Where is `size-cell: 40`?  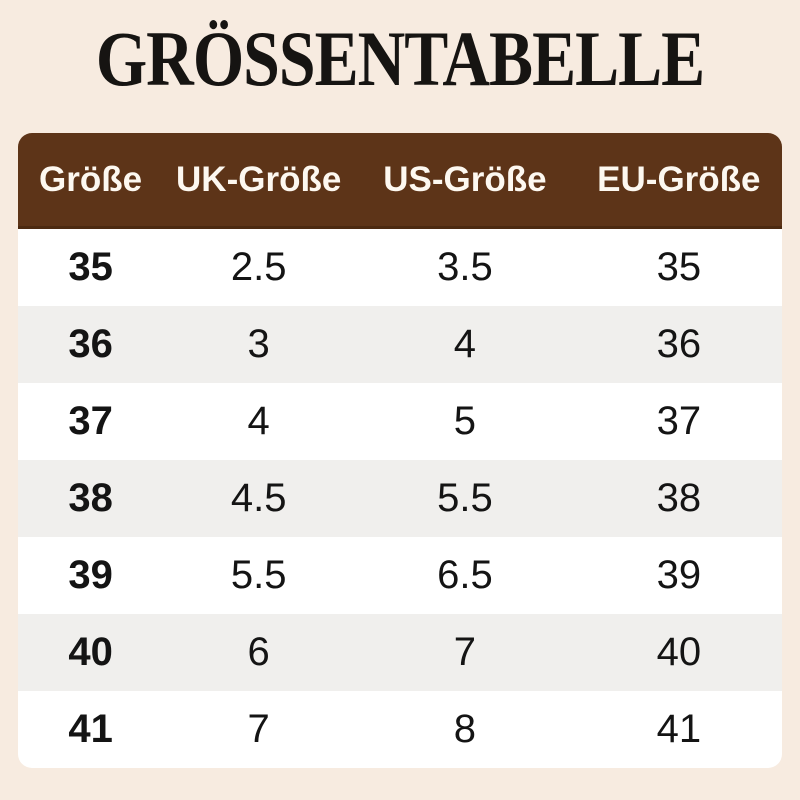
size-cell: 40 is located at coordinates (91, 652).